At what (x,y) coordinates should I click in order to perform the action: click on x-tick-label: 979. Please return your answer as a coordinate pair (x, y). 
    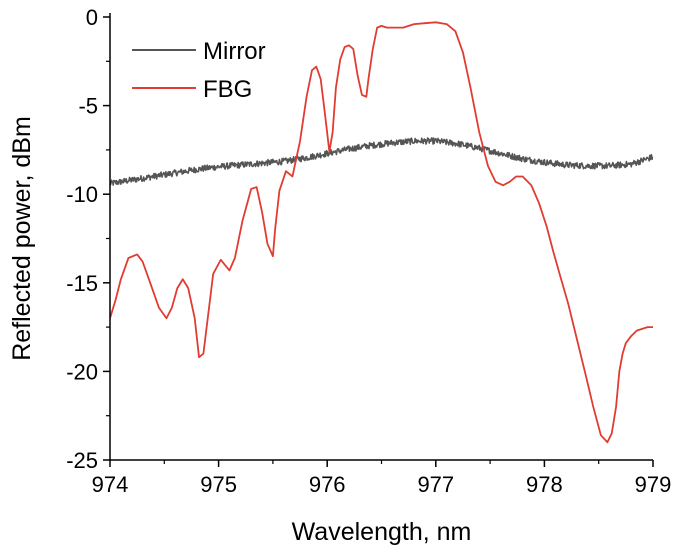
    Looking at the image, I should click on (653, 484).